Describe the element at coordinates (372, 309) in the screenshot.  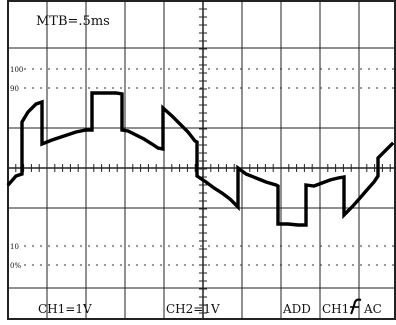
I see `coupling-label: AC` at that location.